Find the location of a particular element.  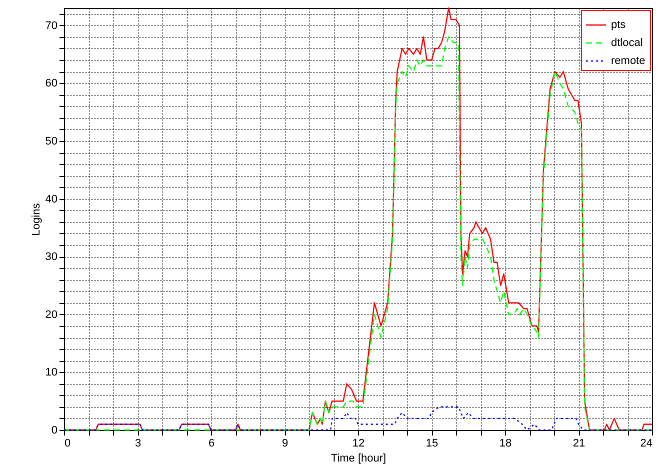

x-tick-label: 3 is located at coordinates (138, 444).